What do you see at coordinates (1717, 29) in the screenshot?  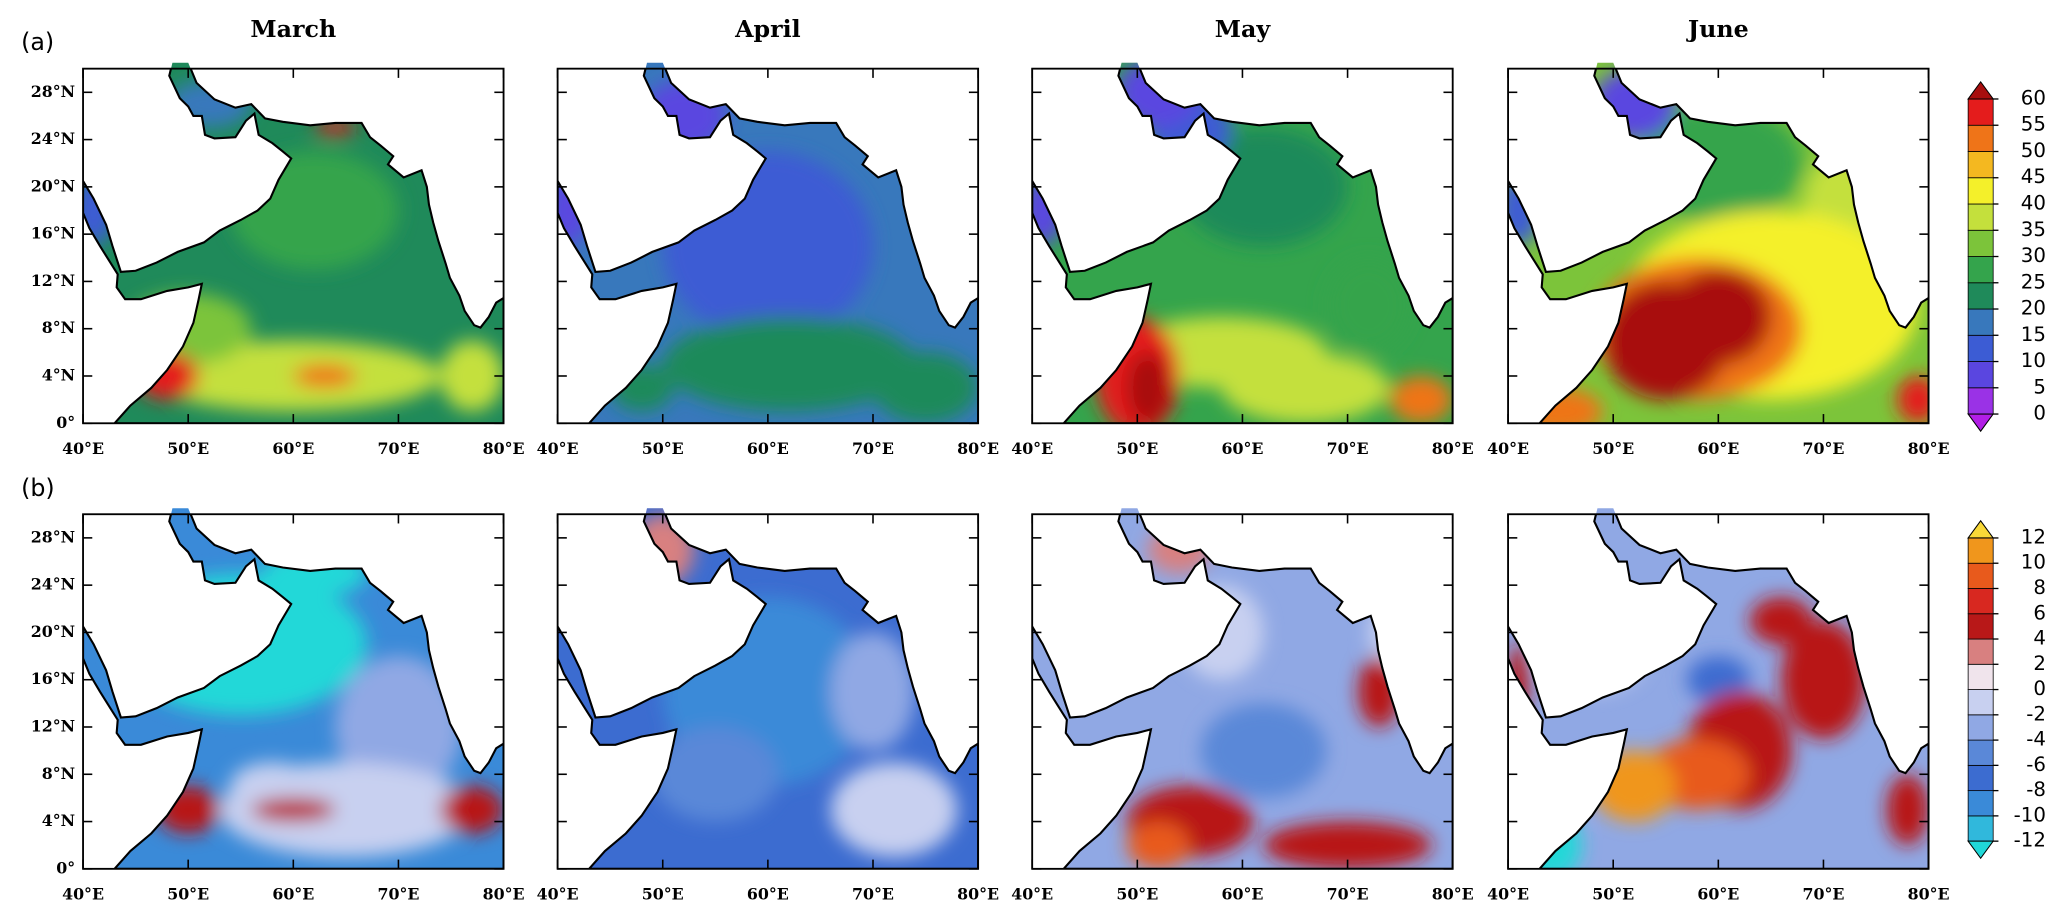 I see `month-title: June` at bounding box center [1717, 29].